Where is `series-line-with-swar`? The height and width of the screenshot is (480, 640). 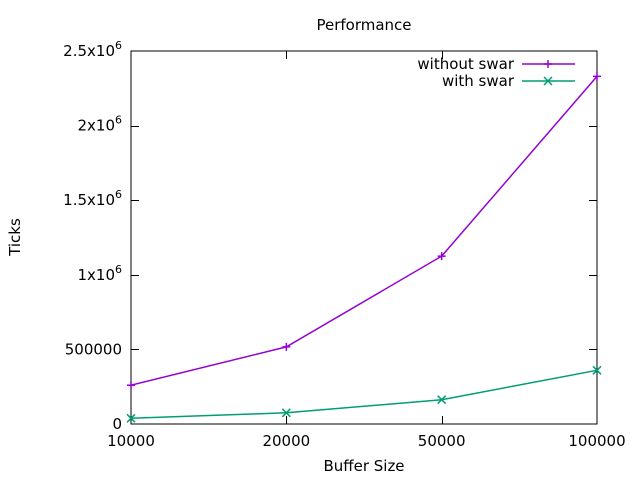 series-line-with-swar is located at coordinates (364, 394).